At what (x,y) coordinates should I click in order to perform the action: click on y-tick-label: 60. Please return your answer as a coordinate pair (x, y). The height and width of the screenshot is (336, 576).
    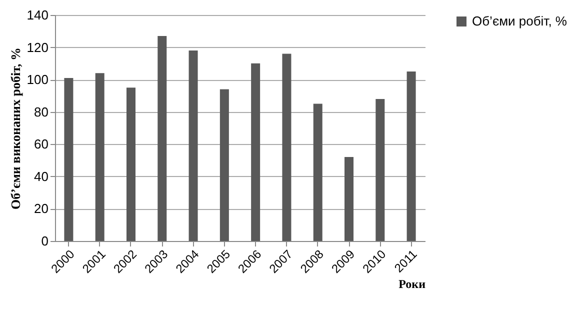
    Looking at the image, I should click on (41, 144).